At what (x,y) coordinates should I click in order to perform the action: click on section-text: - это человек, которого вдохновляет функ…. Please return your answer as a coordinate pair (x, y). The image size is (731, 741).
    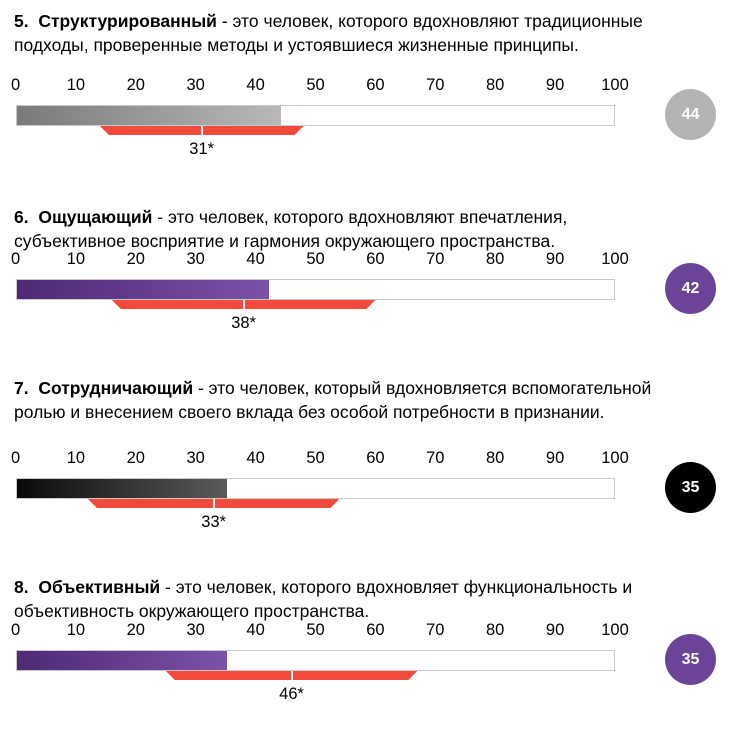
    Looking at the image, I should click on (323, 599).